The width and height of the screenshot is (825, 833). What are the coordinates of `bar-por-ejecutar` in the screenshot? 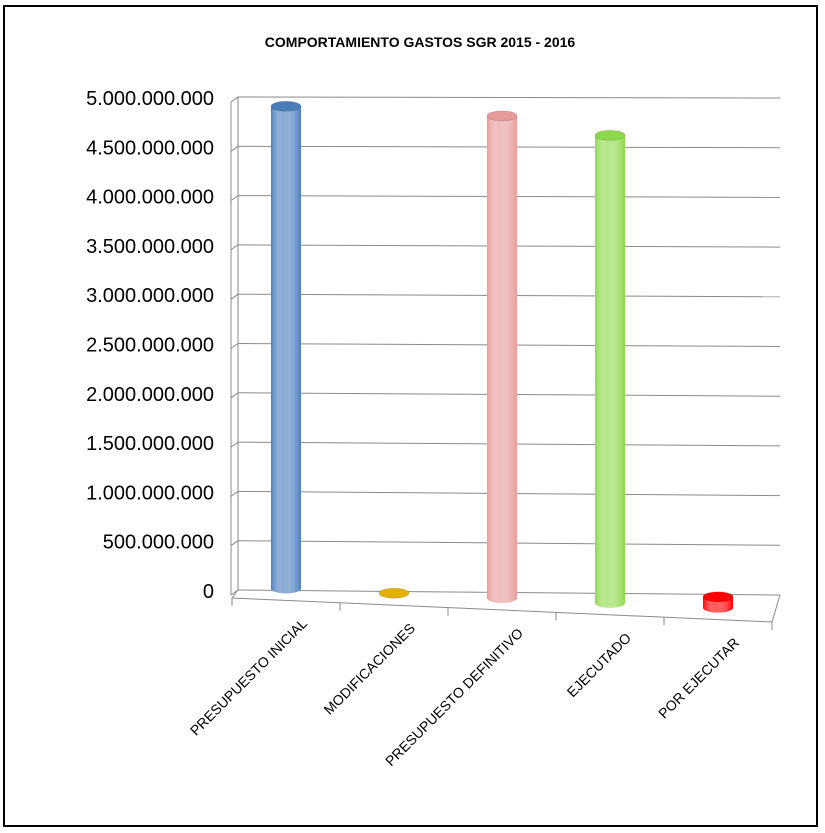 It's located at (718, 602).